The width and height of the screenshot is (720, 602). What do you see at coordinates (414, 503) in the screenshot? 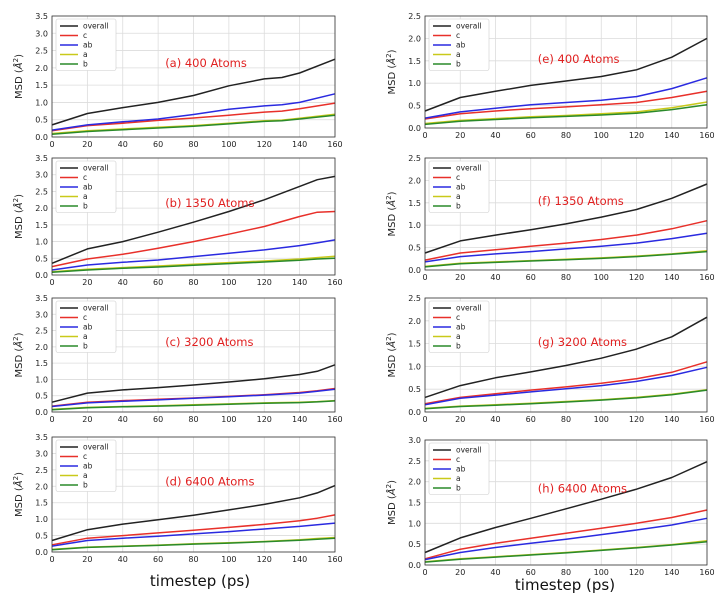
I see `y-tick-label: 1.5` at bounding box center [414, 503].